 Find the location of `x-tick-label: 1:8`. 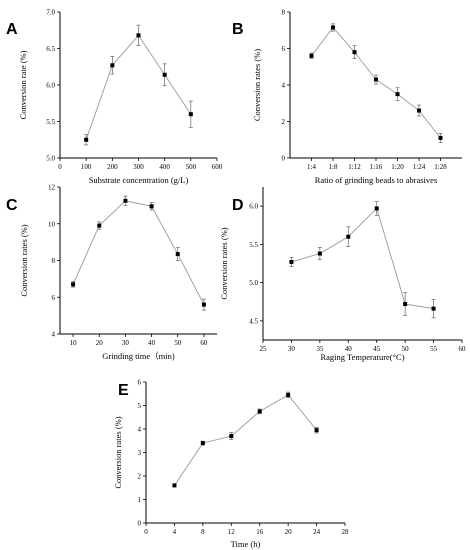

x-tick-label: 1:8 is located at coordinates (333, 167).